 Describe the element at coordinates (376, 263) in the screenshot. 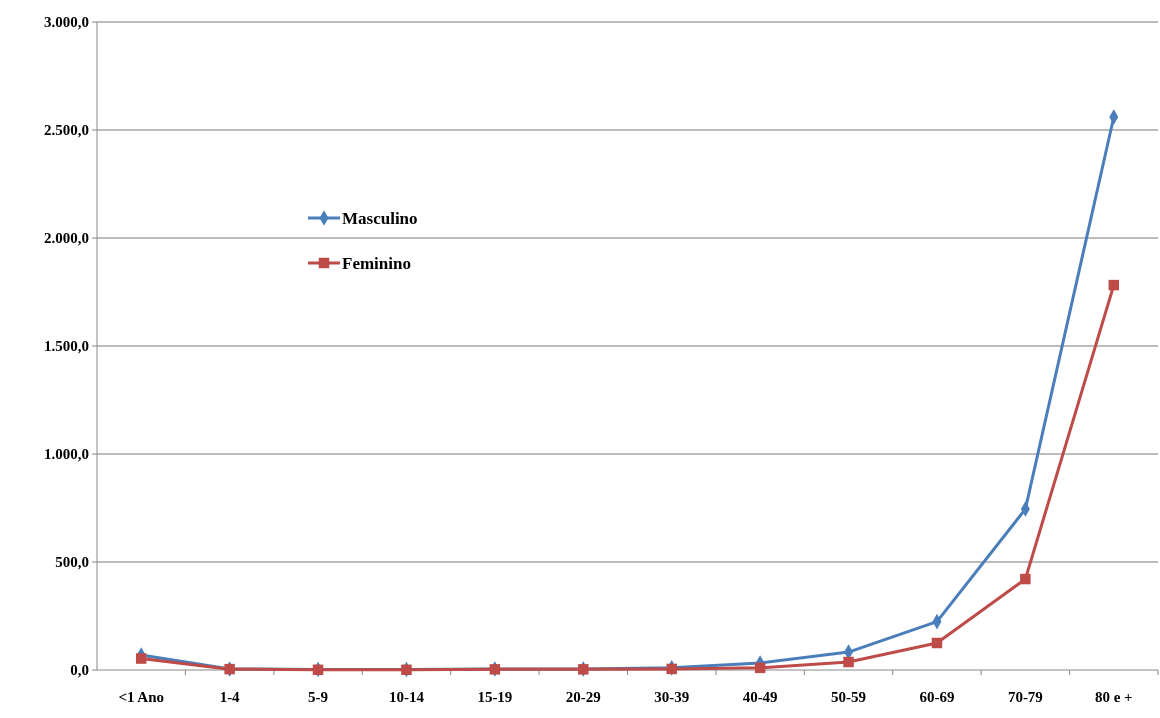

I see `legend-label: Feminino` at that location.